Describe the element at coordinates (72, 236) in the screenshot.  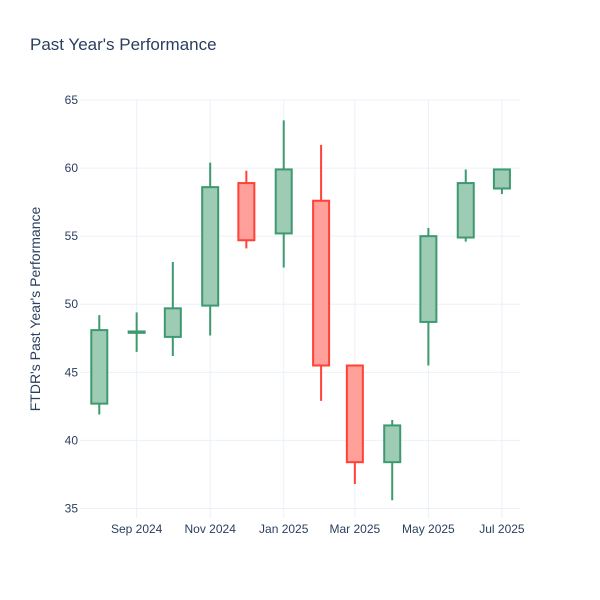
I see `y-tick-label: 55` at that location.